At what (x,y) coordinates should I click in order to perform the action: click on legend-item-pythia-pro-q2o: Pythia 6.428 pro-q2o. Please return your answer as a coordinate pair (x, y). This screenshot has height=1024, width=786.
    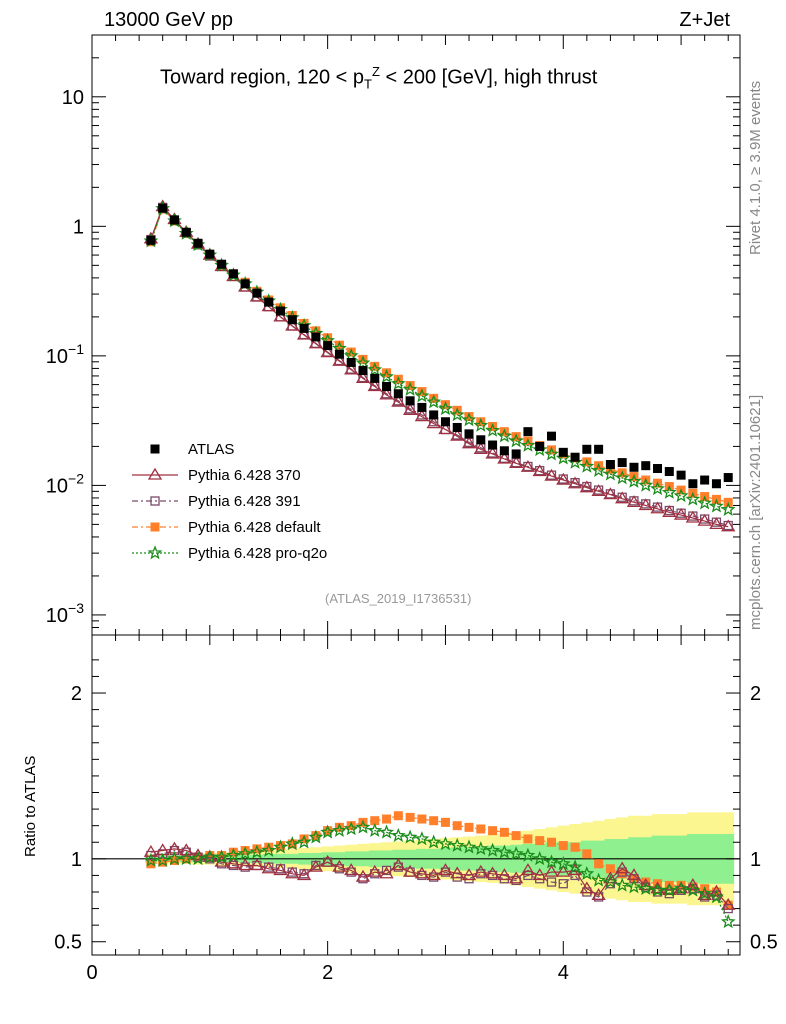
    Looking at the image, I should click on (228, 553).